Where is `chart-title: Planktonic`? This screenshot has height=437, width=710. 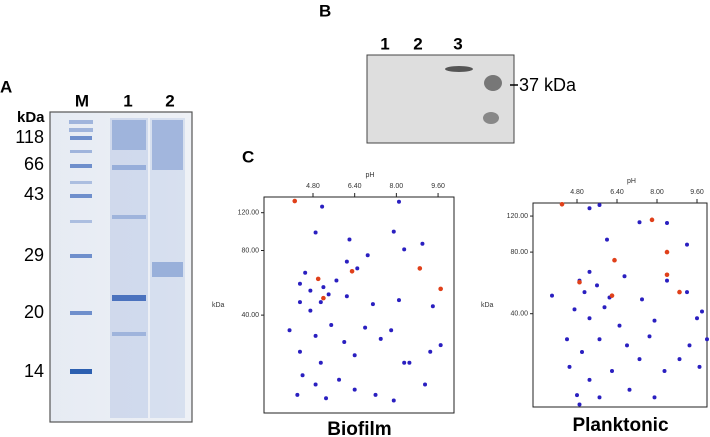
chart-title: Planktonic is located at coordinates (620, 425).